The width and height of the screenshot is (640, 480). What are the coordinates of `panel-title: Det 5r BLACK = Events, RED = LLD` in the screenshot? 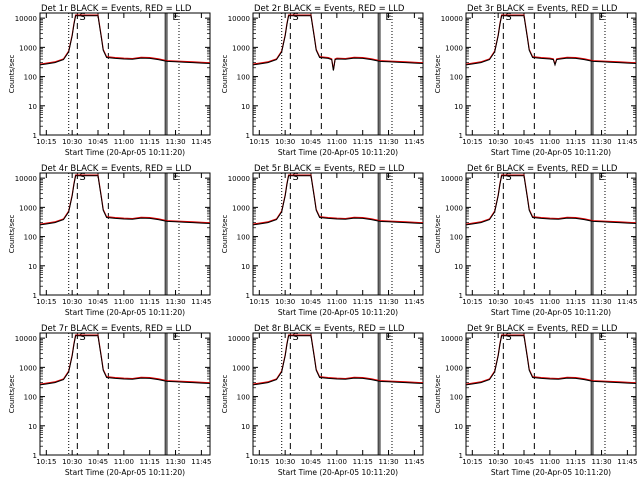 It's located at (329, 169).